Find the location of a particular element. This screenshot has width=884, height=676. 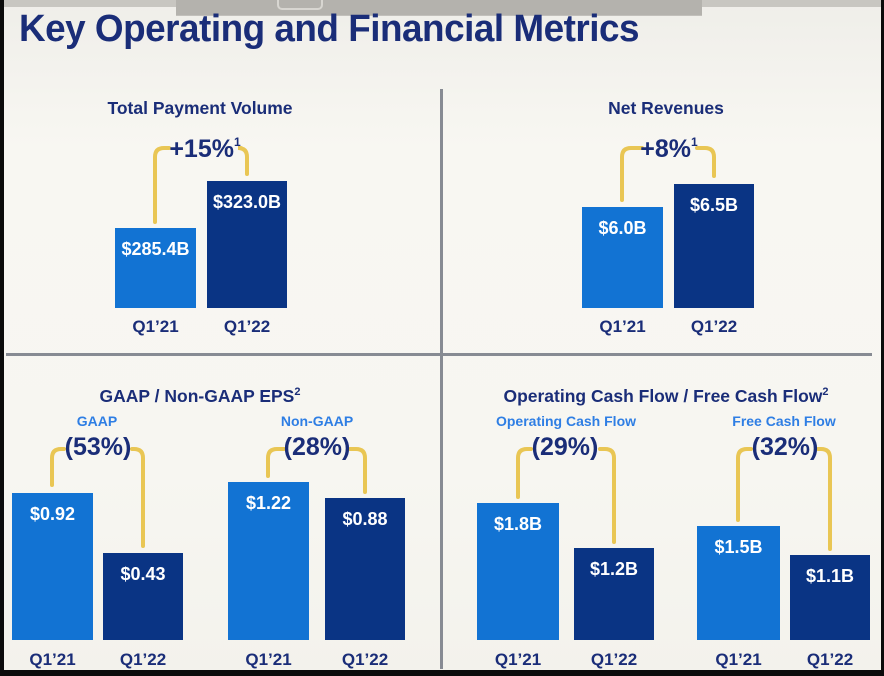

bar-current-year: $1.2B is located at coordinates (614, 594).